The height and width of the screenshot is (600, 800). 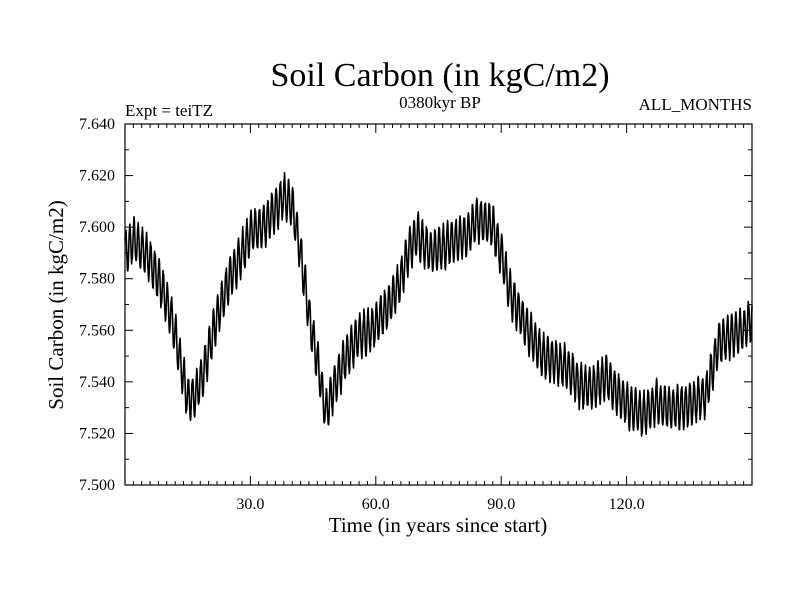 What do you see at coordinates (97, 382) in the screenshot?
I see `y-tick-label: 7.540` at bounding box center [97, 382].